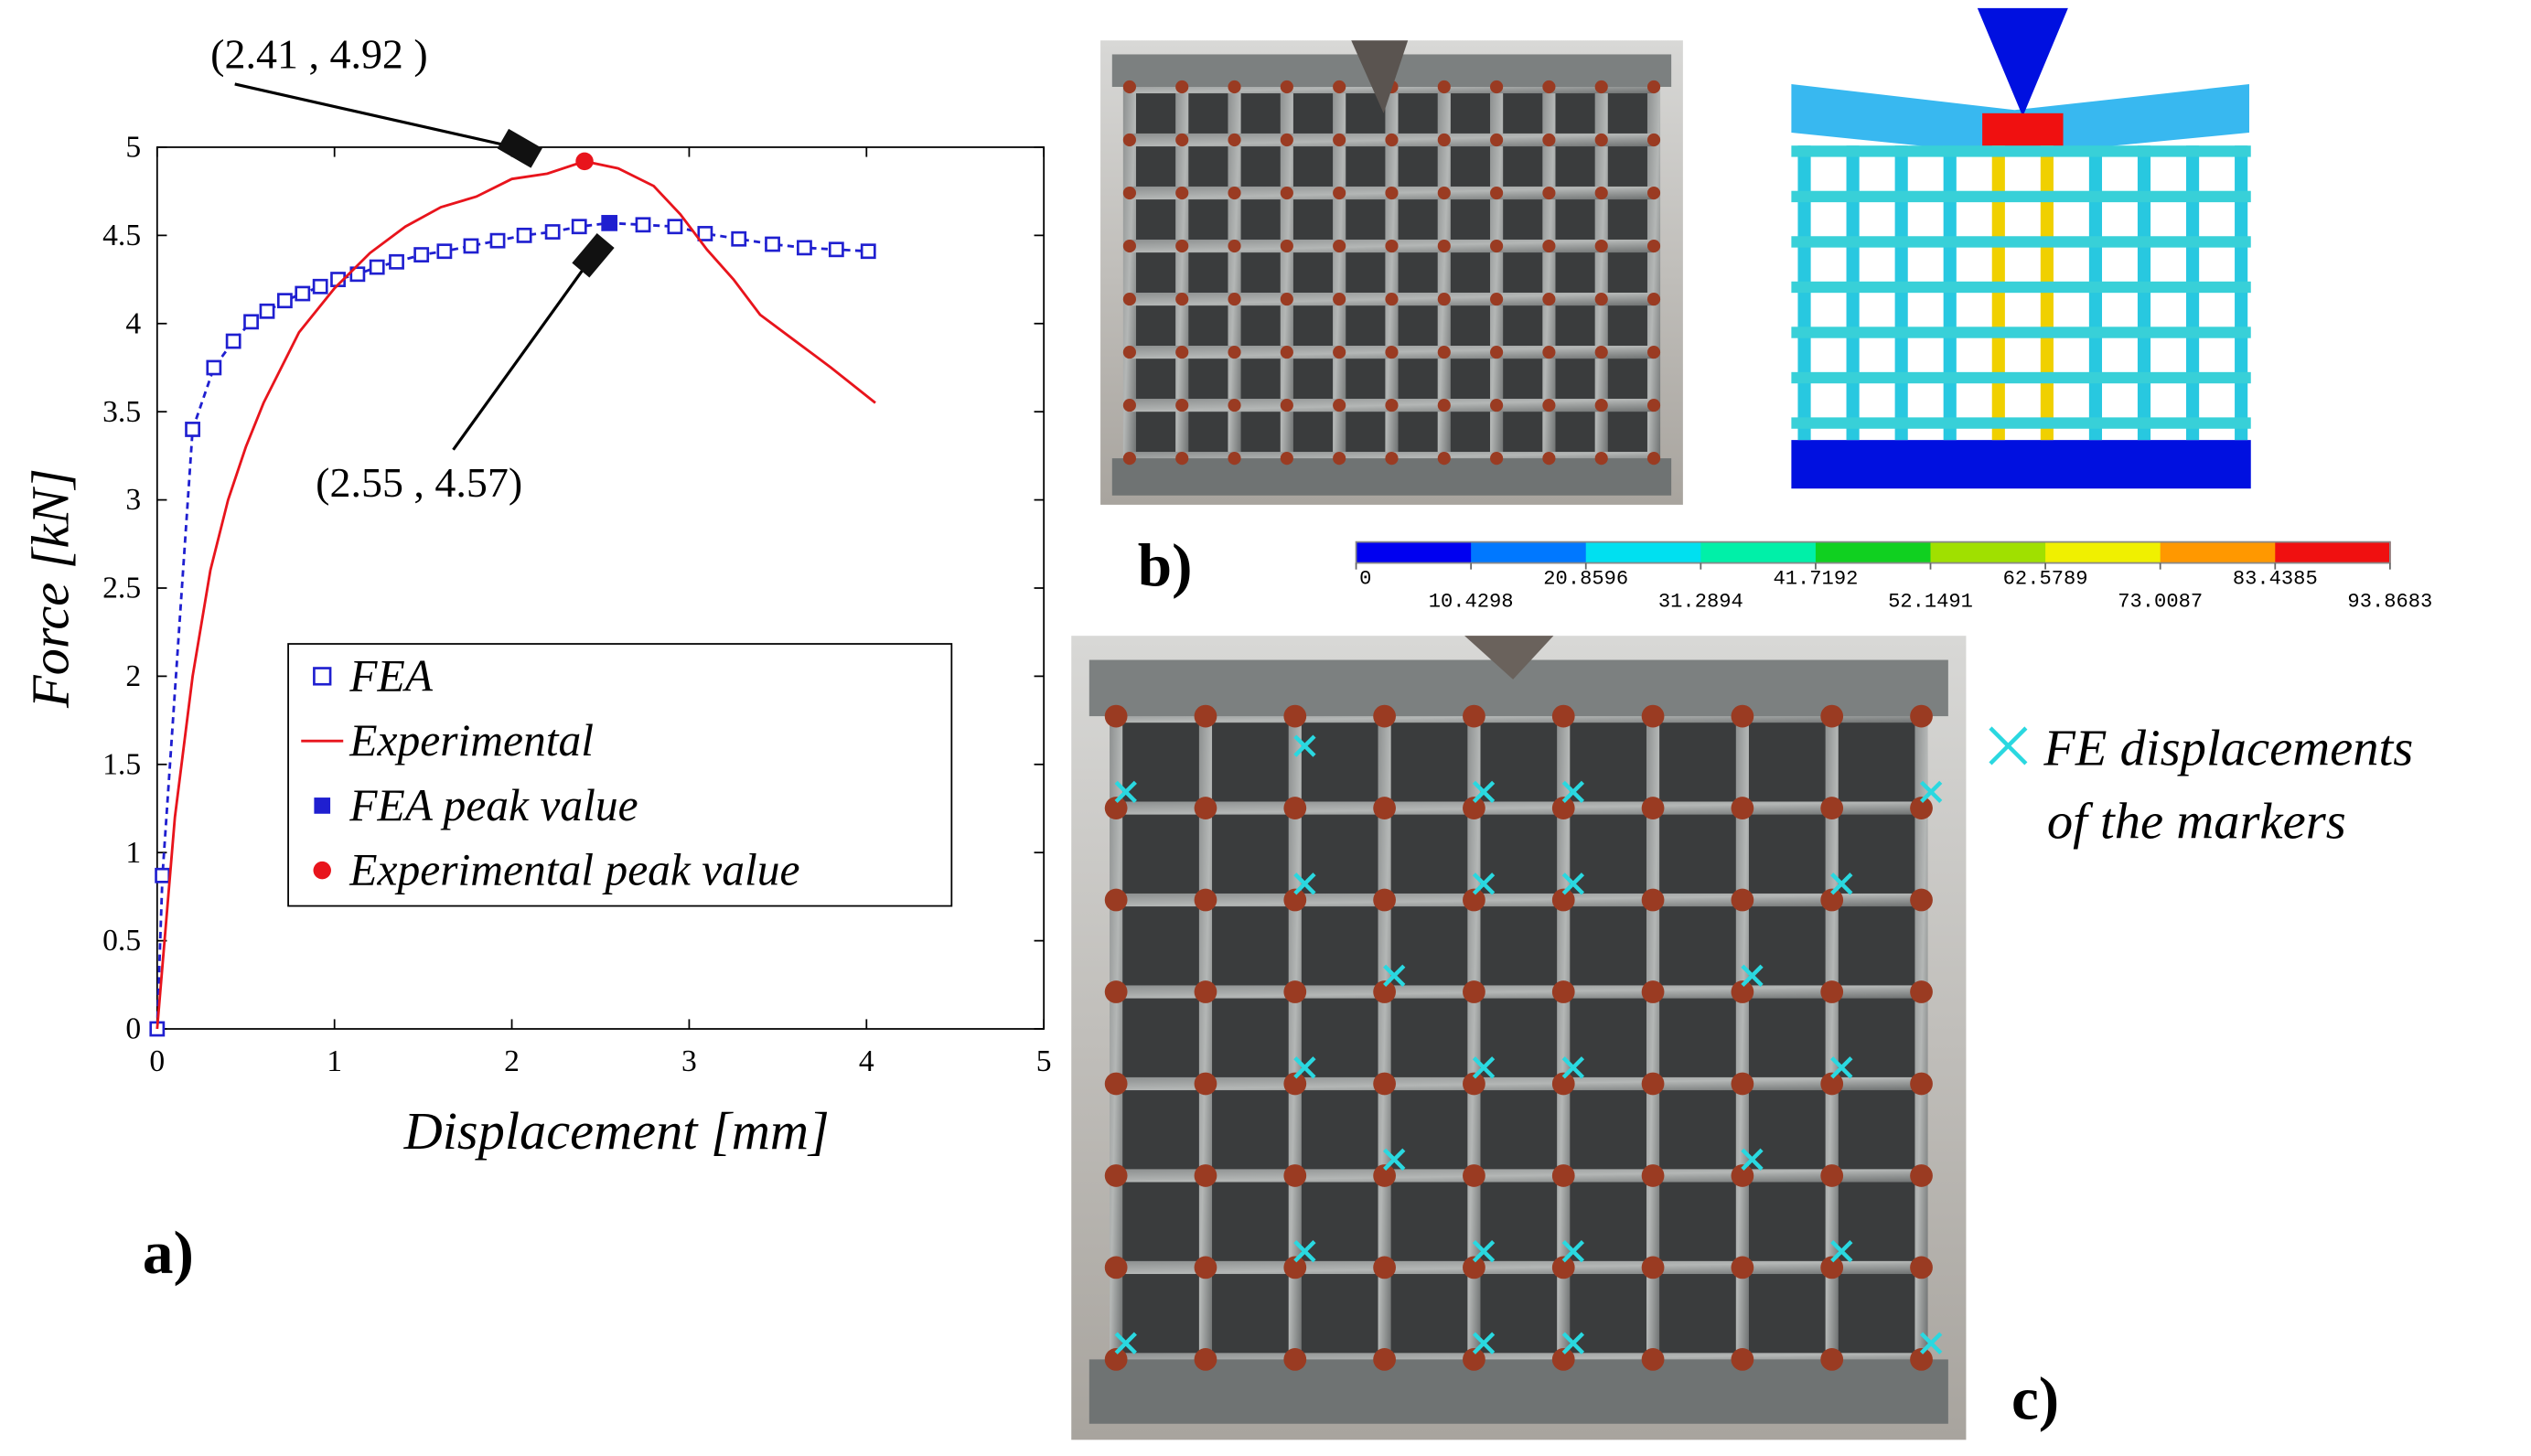 This screenshot has height=1456, width=2531. What do you see at coordinates (2160, 601) in the screenshot?
I see `colorbar-label: 73.0087` at bounding box center [2160, 601].